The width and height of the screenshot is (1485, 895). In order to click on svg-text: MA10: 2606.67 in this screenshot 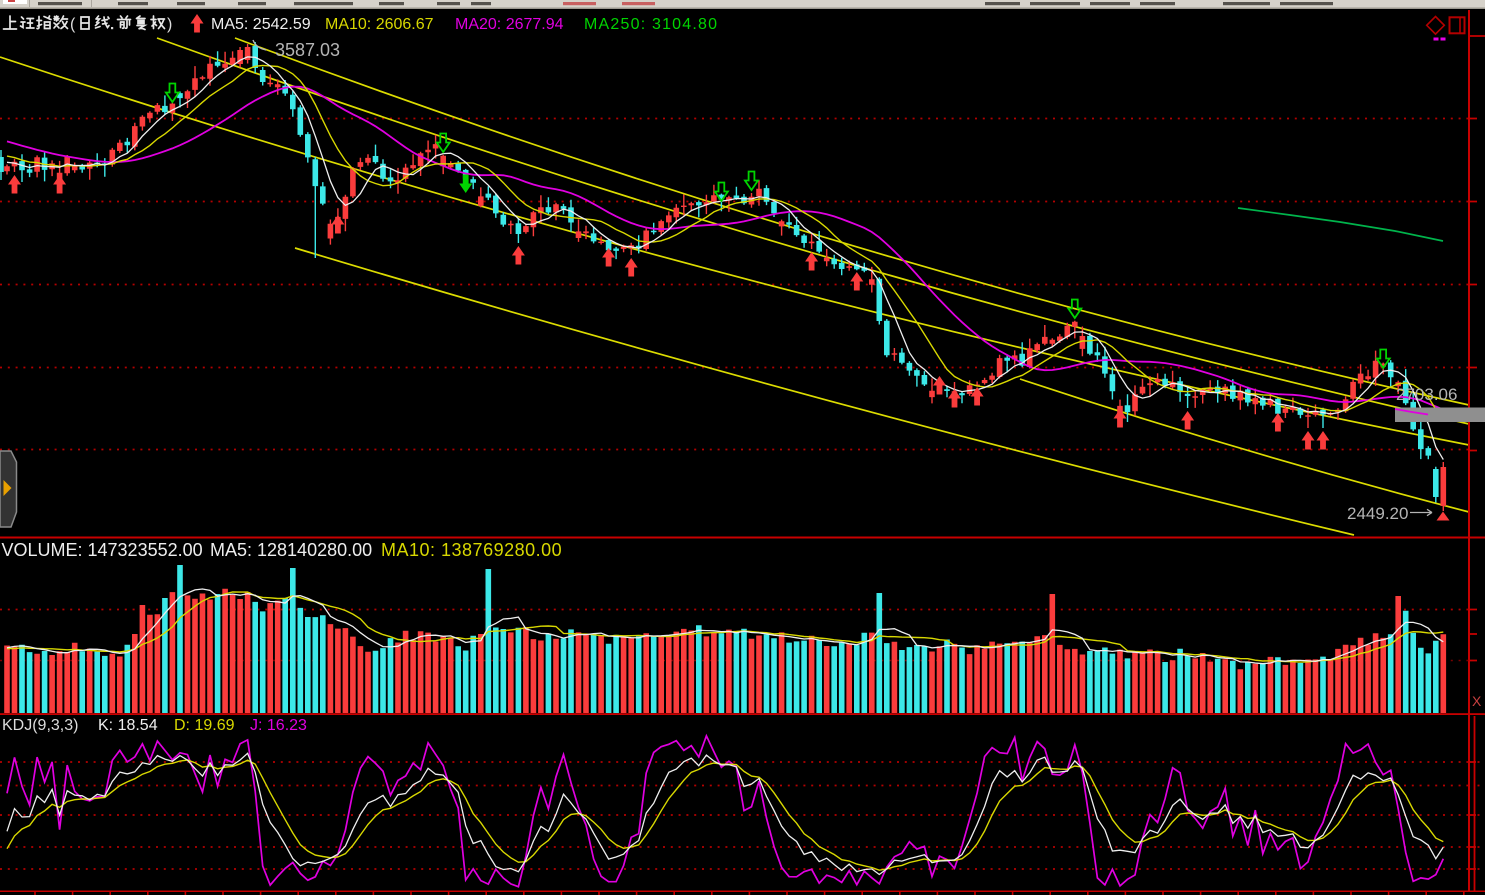, I will do `click(379, 24)`.